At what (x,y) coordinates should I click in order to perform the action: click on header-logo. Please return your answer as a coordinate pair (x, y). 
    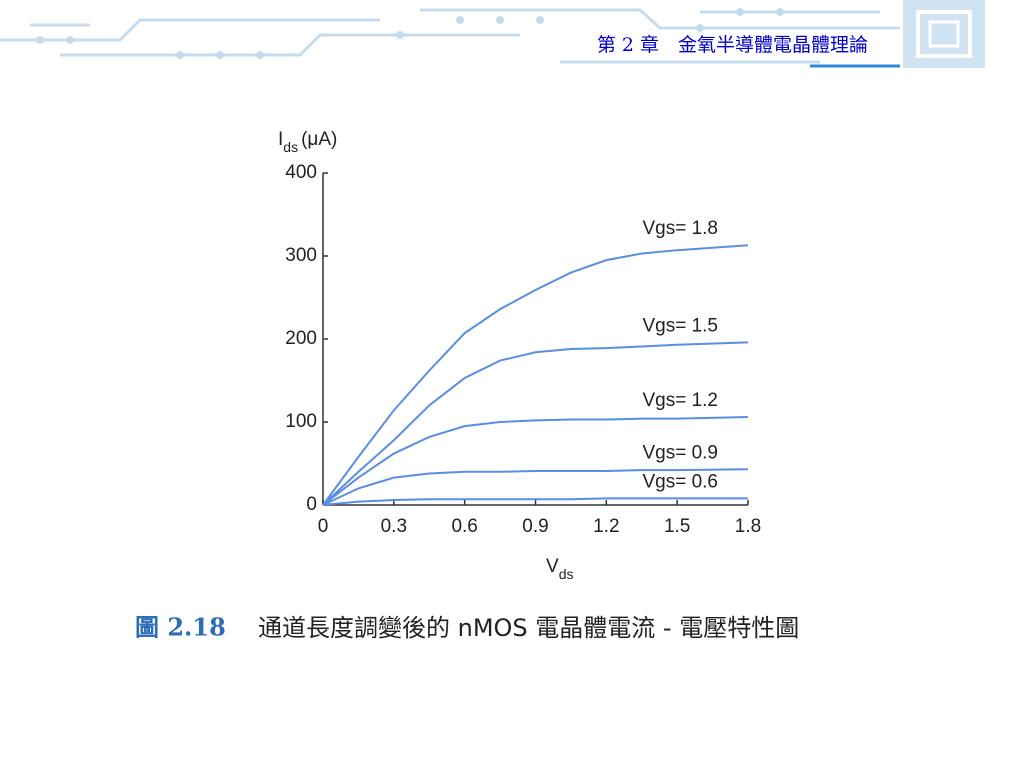
    Looking at the image, I should click on (944, 34).